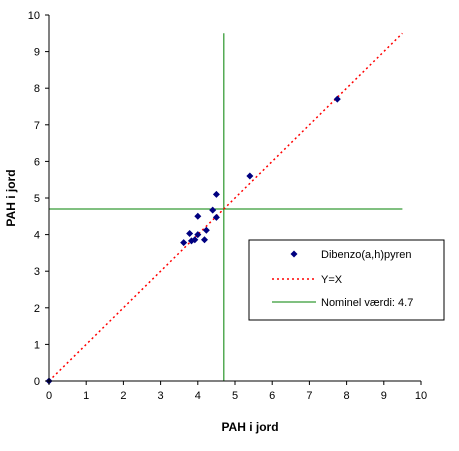  What do you see at coordinates (49, 396) in the screenshot?
I see `x-tick-label: 0` at bounding box center [49, 396].